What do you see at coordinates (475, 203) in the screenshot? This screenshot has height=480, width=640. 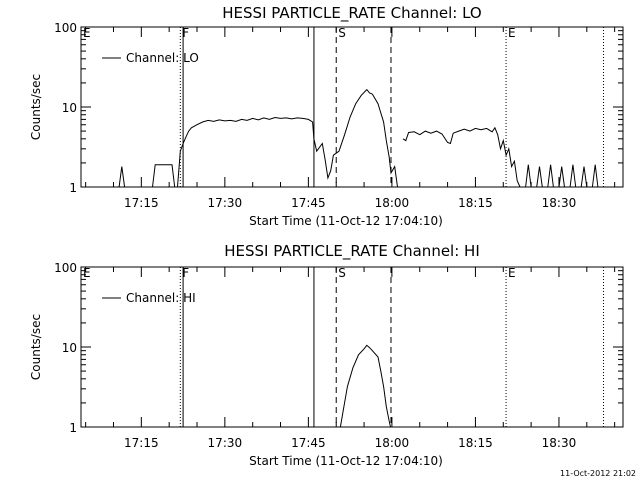 I see `panel-lo-x-tick-label: 18:15` at bounding box center [475, 203].